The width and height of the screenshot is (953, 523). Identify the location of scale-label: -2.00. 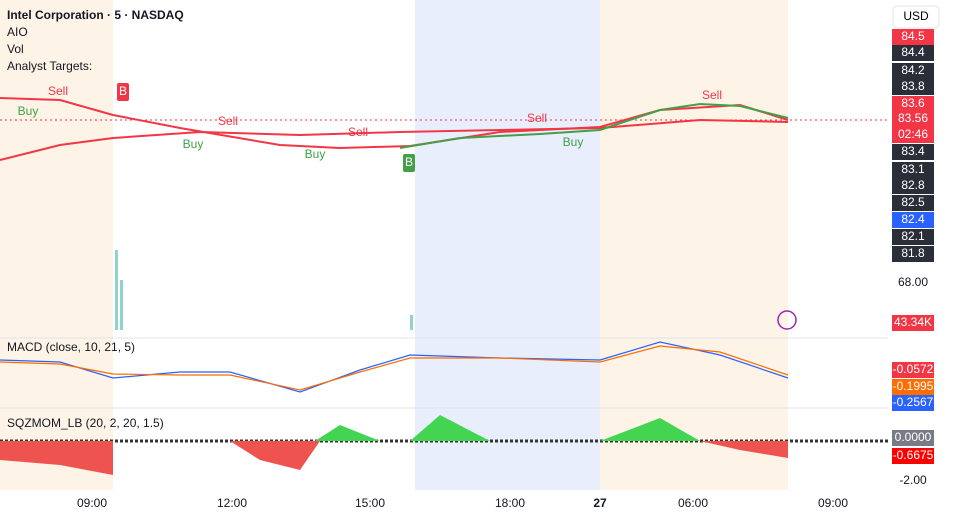
(913, 480).